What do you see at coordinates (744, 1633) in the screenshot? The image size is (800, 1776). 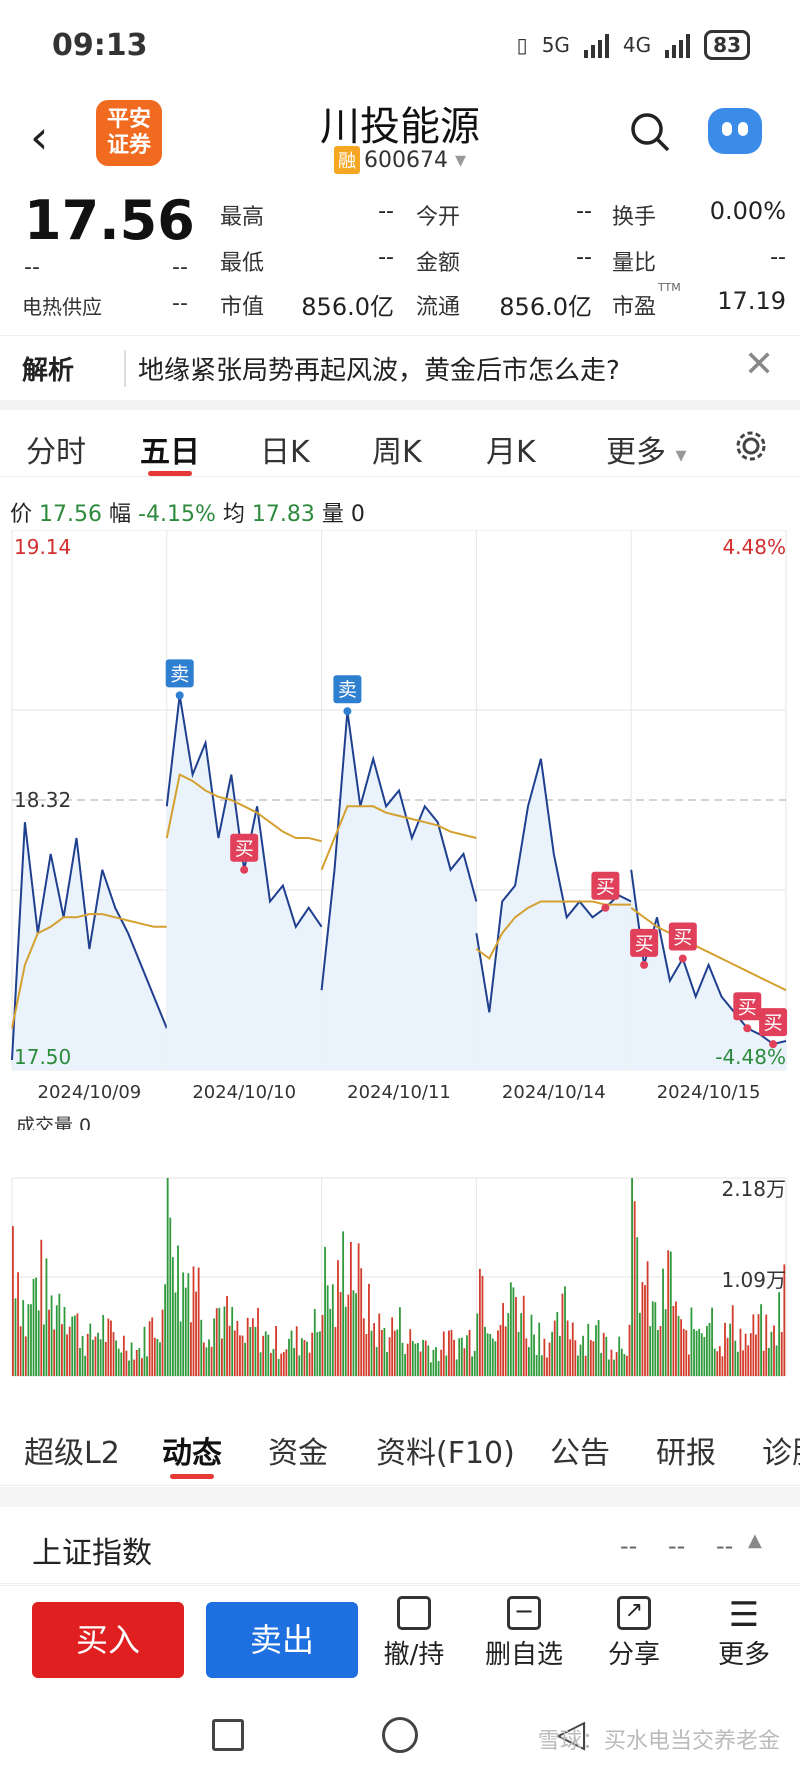 I see `more-button: ☰ 更多` at bounding box center [744, 1633].